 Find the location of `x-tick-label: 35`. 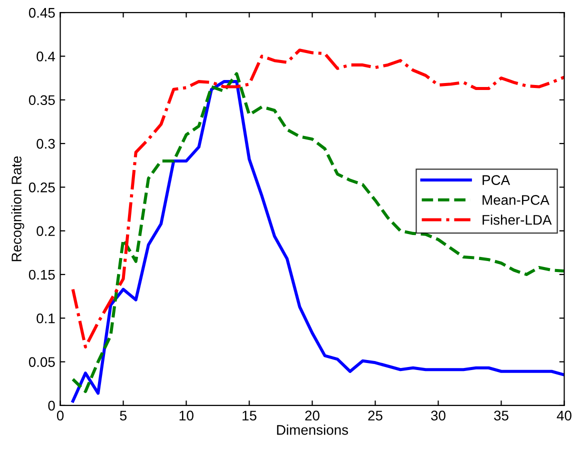

x-tick-label: 35 is located at coordinates (501, 415).